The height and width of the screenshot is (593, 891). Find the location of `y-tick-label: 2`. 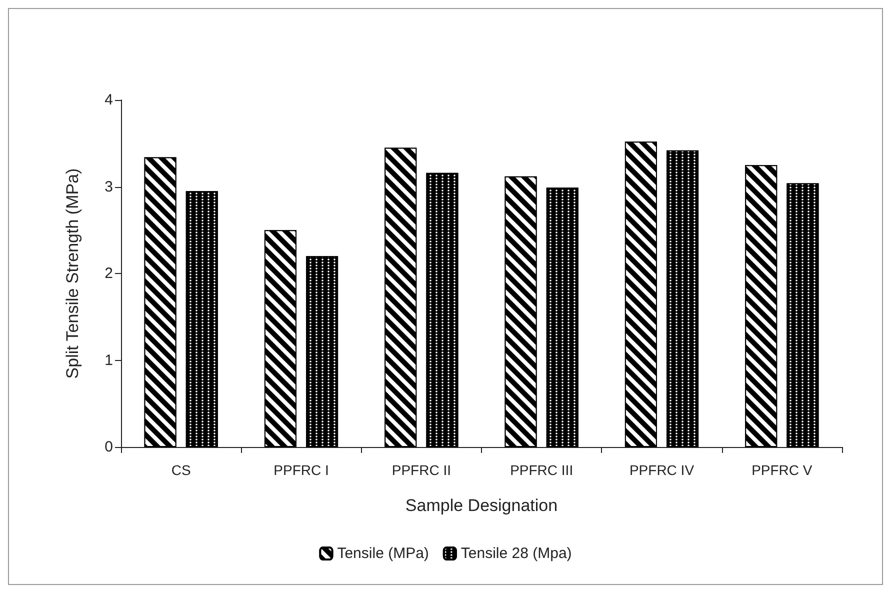

y-tick-label: 2 is located at coordinates (108, 273).